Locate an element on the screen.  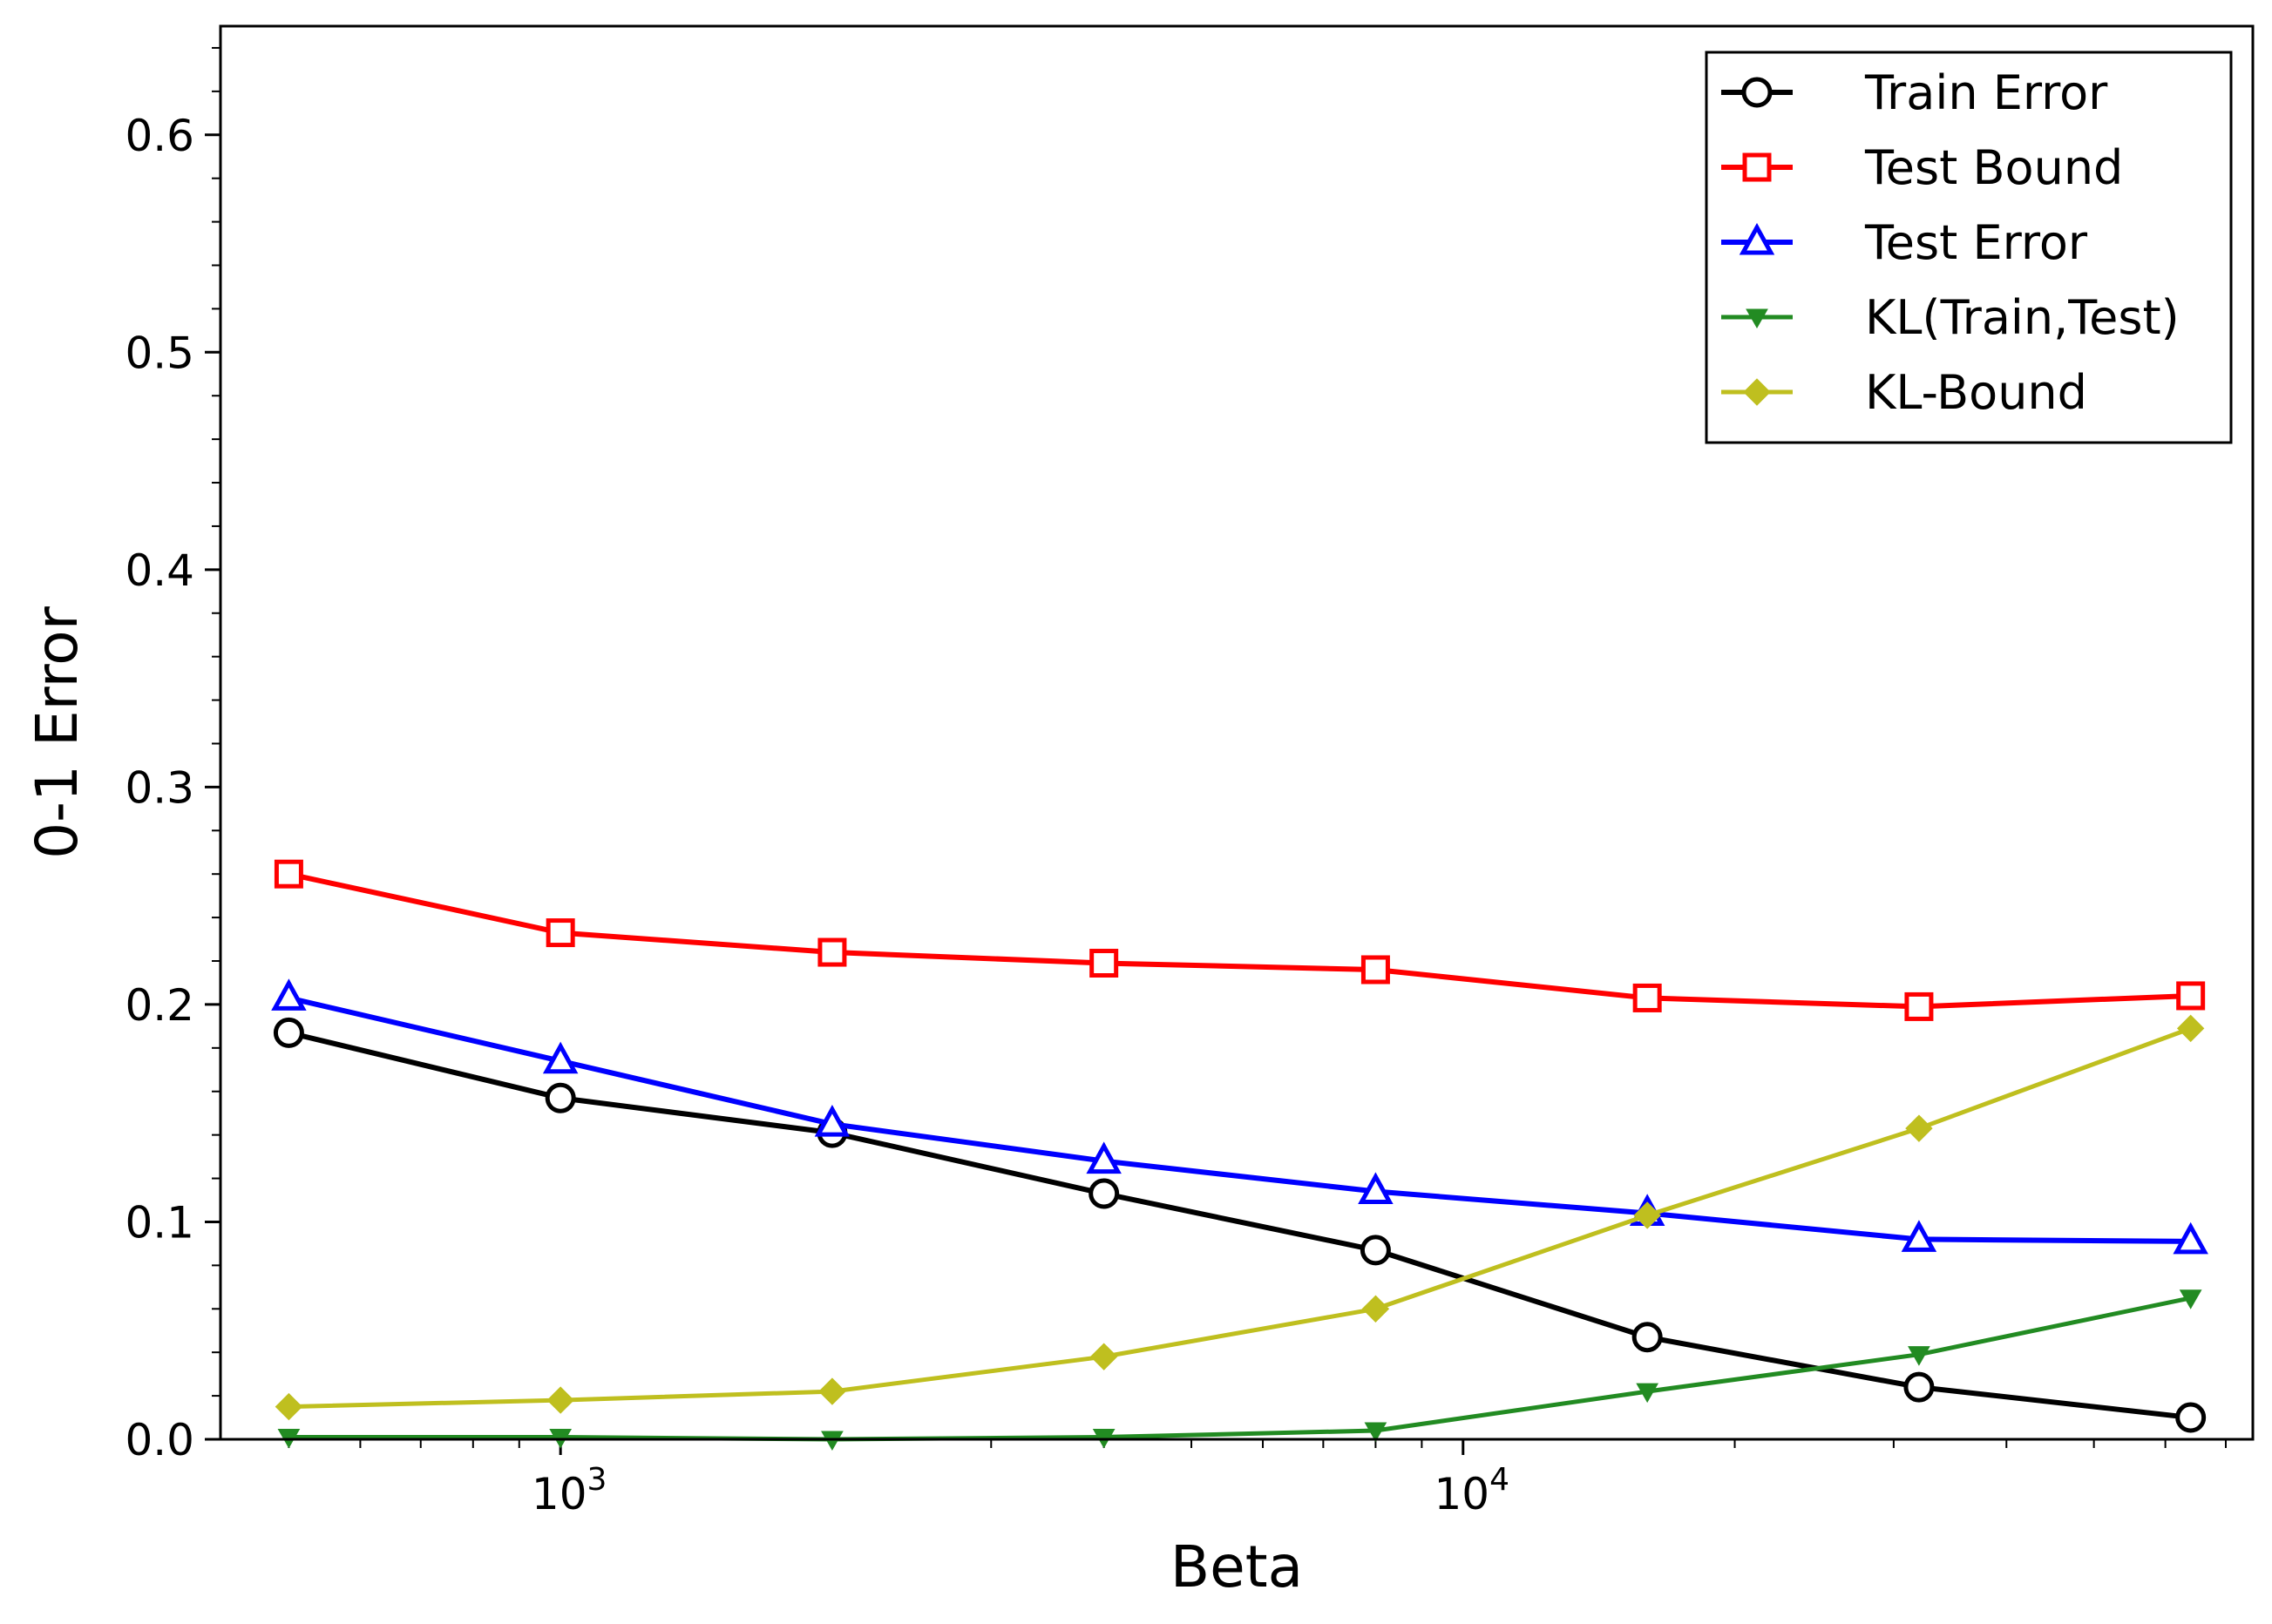
legend-label: Test Bound is located at coordinates (1994, 167).